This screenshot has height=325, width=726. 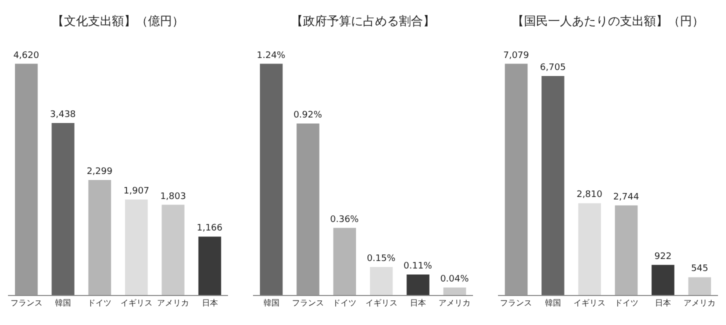 I want to click on data-label: 1,803, so click(x=173, y=197).